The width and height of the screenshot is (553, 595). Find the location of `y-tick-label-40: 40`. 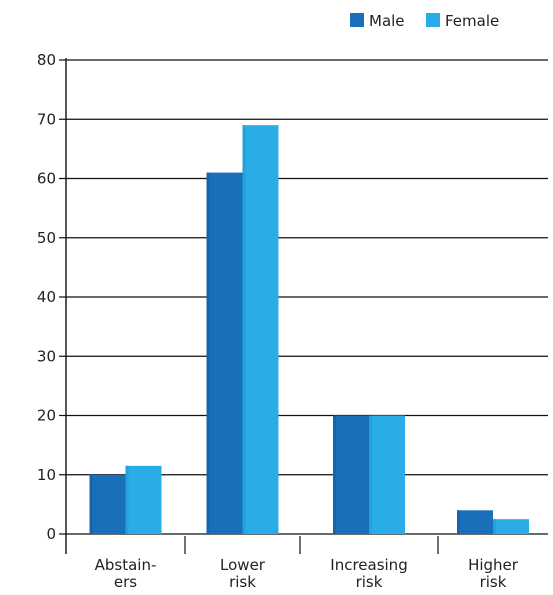

y-tick-label-40: 40 is located at coordinates (46, 297).